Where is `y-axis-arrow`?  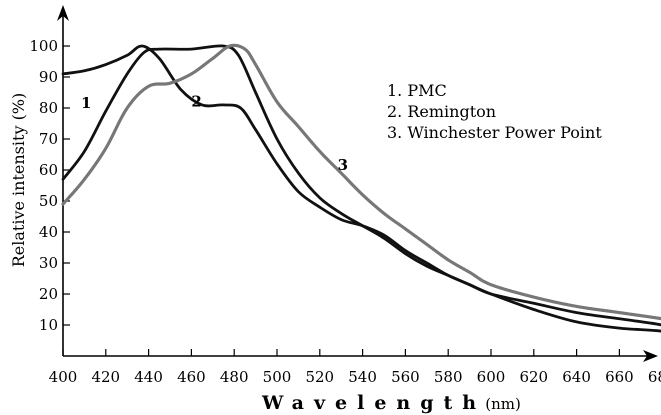 y-axis-arrow is located at coordinates (63, 13).